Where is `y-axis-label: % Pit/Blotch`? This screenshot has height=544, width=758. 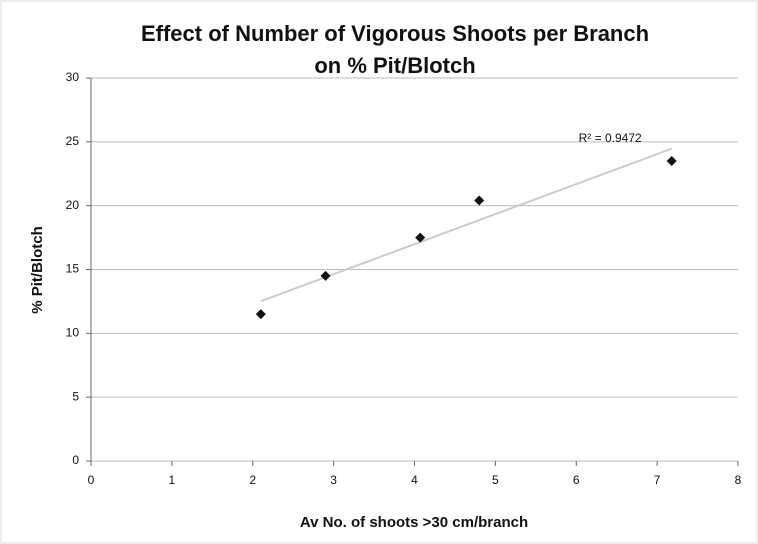 y-axis-label: % Pit/Blotch is located at coordinates (37, 270).